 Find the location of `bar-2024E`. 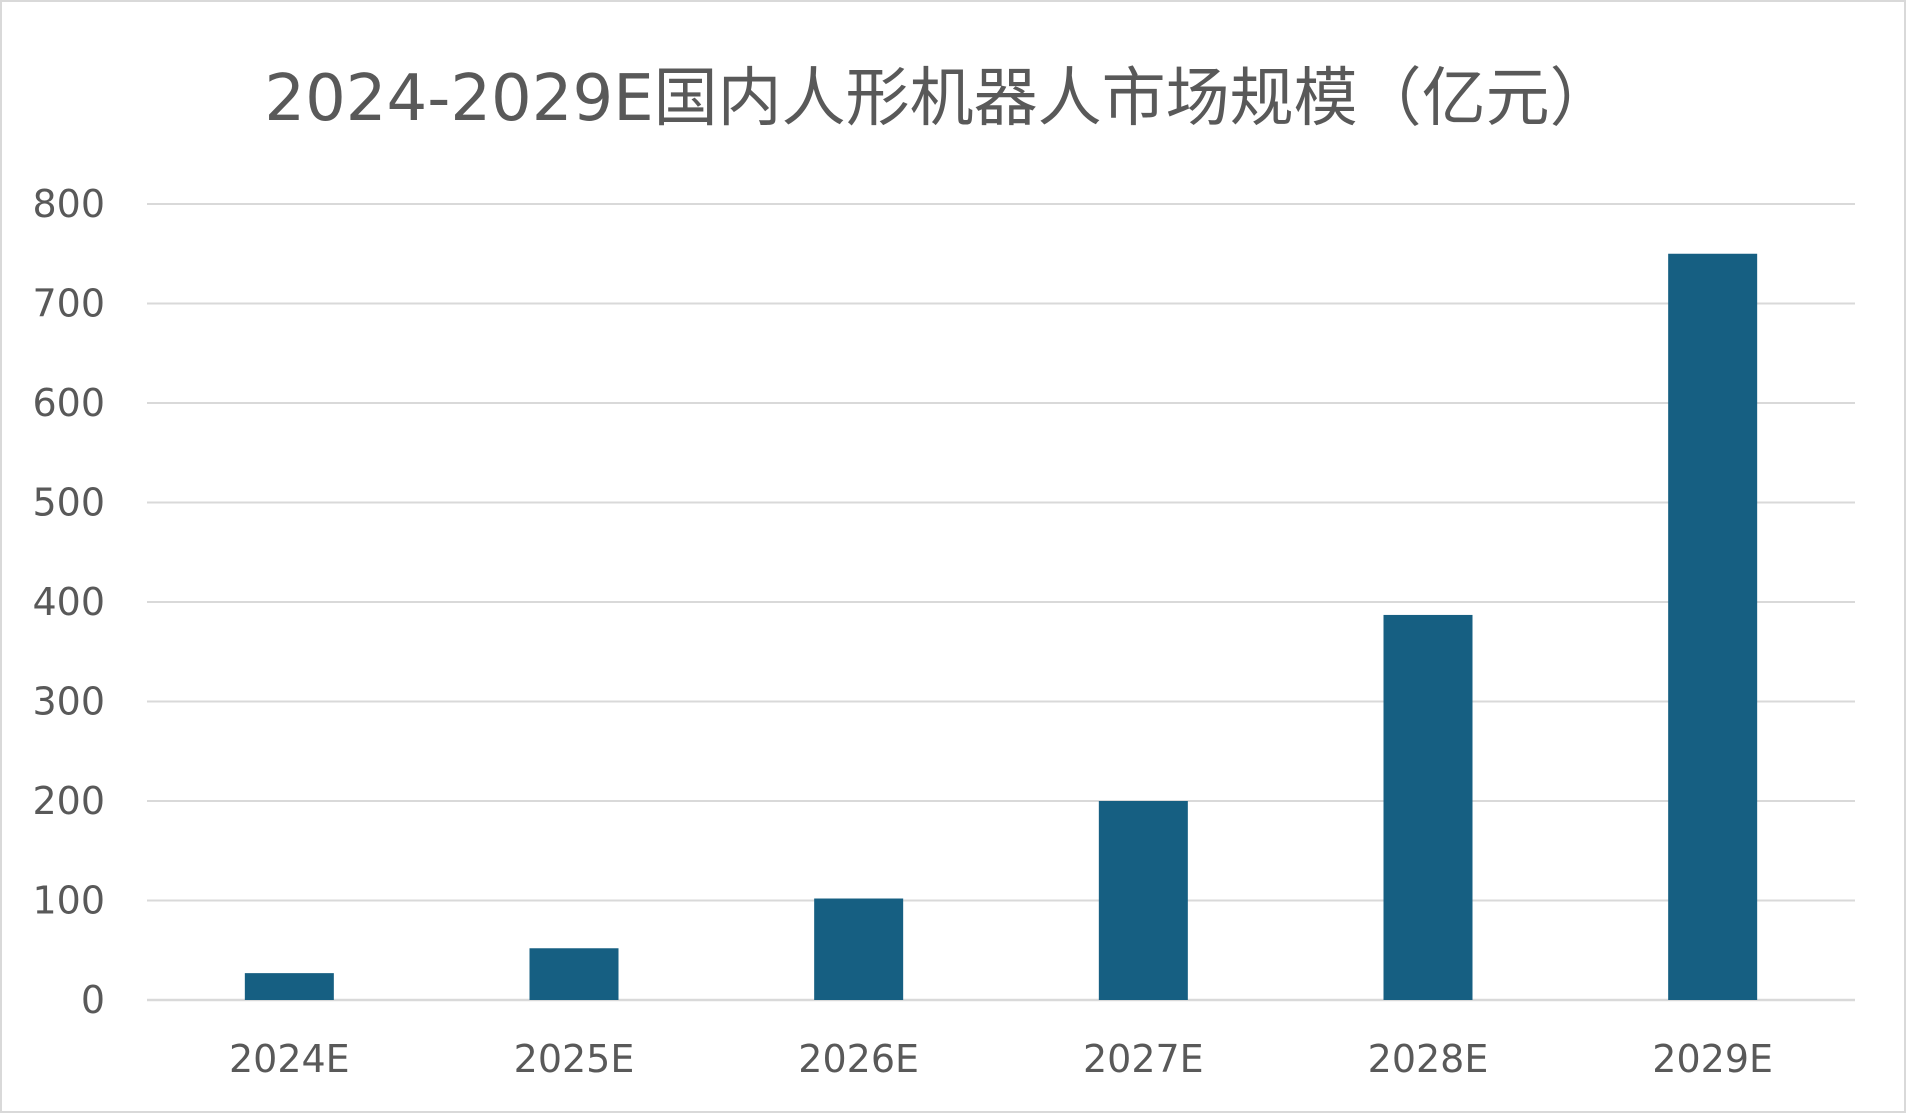

bar-2024E is located at coordinates (289, 986).